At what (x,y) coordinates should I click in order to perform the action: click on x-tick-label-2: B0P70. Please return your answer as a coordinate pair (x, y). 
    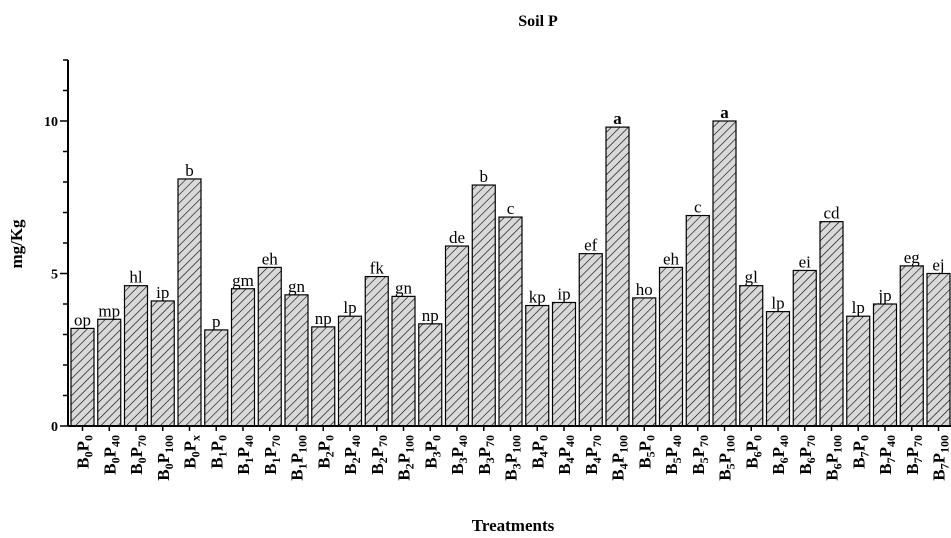
    Looking at the image, I should click on (138, 455).